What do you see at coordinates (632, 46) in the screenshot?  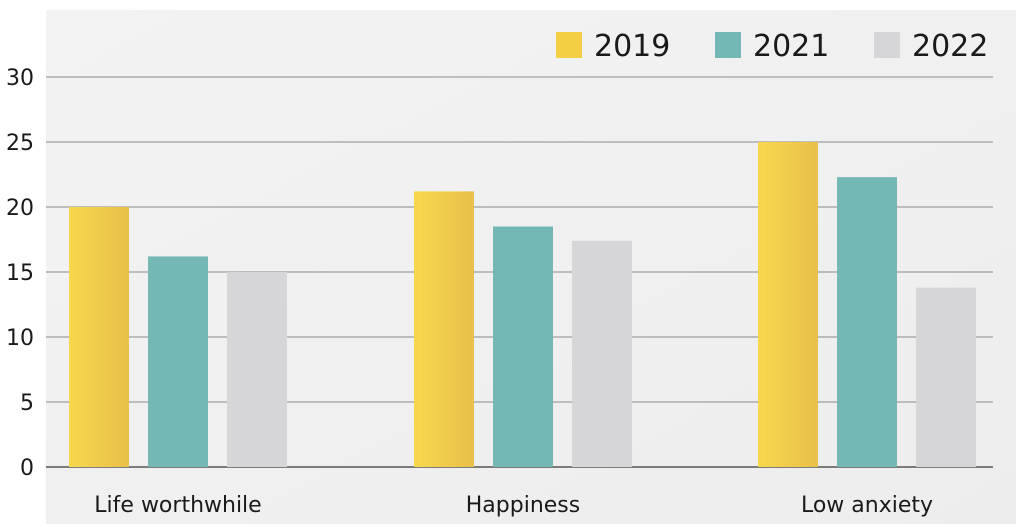 I see `legend-label-2019: 2019` at bounding box center [632, 46].